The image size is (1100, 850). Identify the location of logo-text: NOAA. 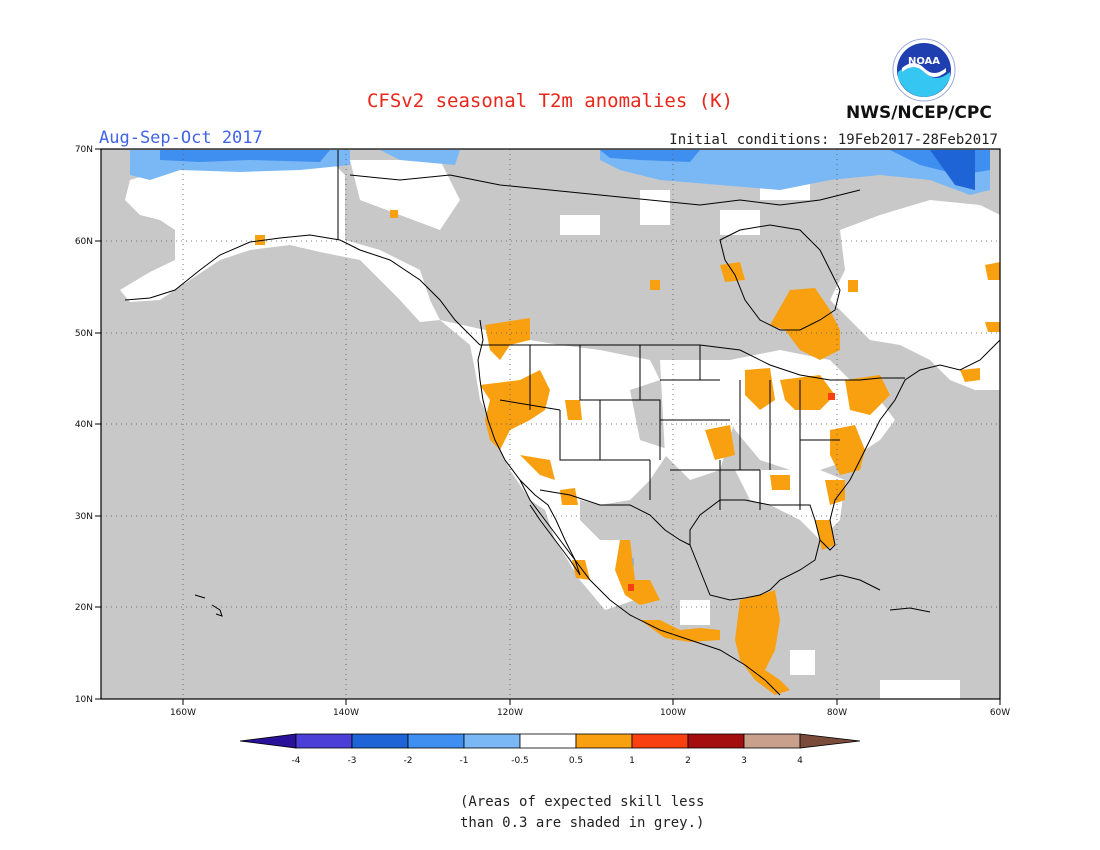
(924, 61).